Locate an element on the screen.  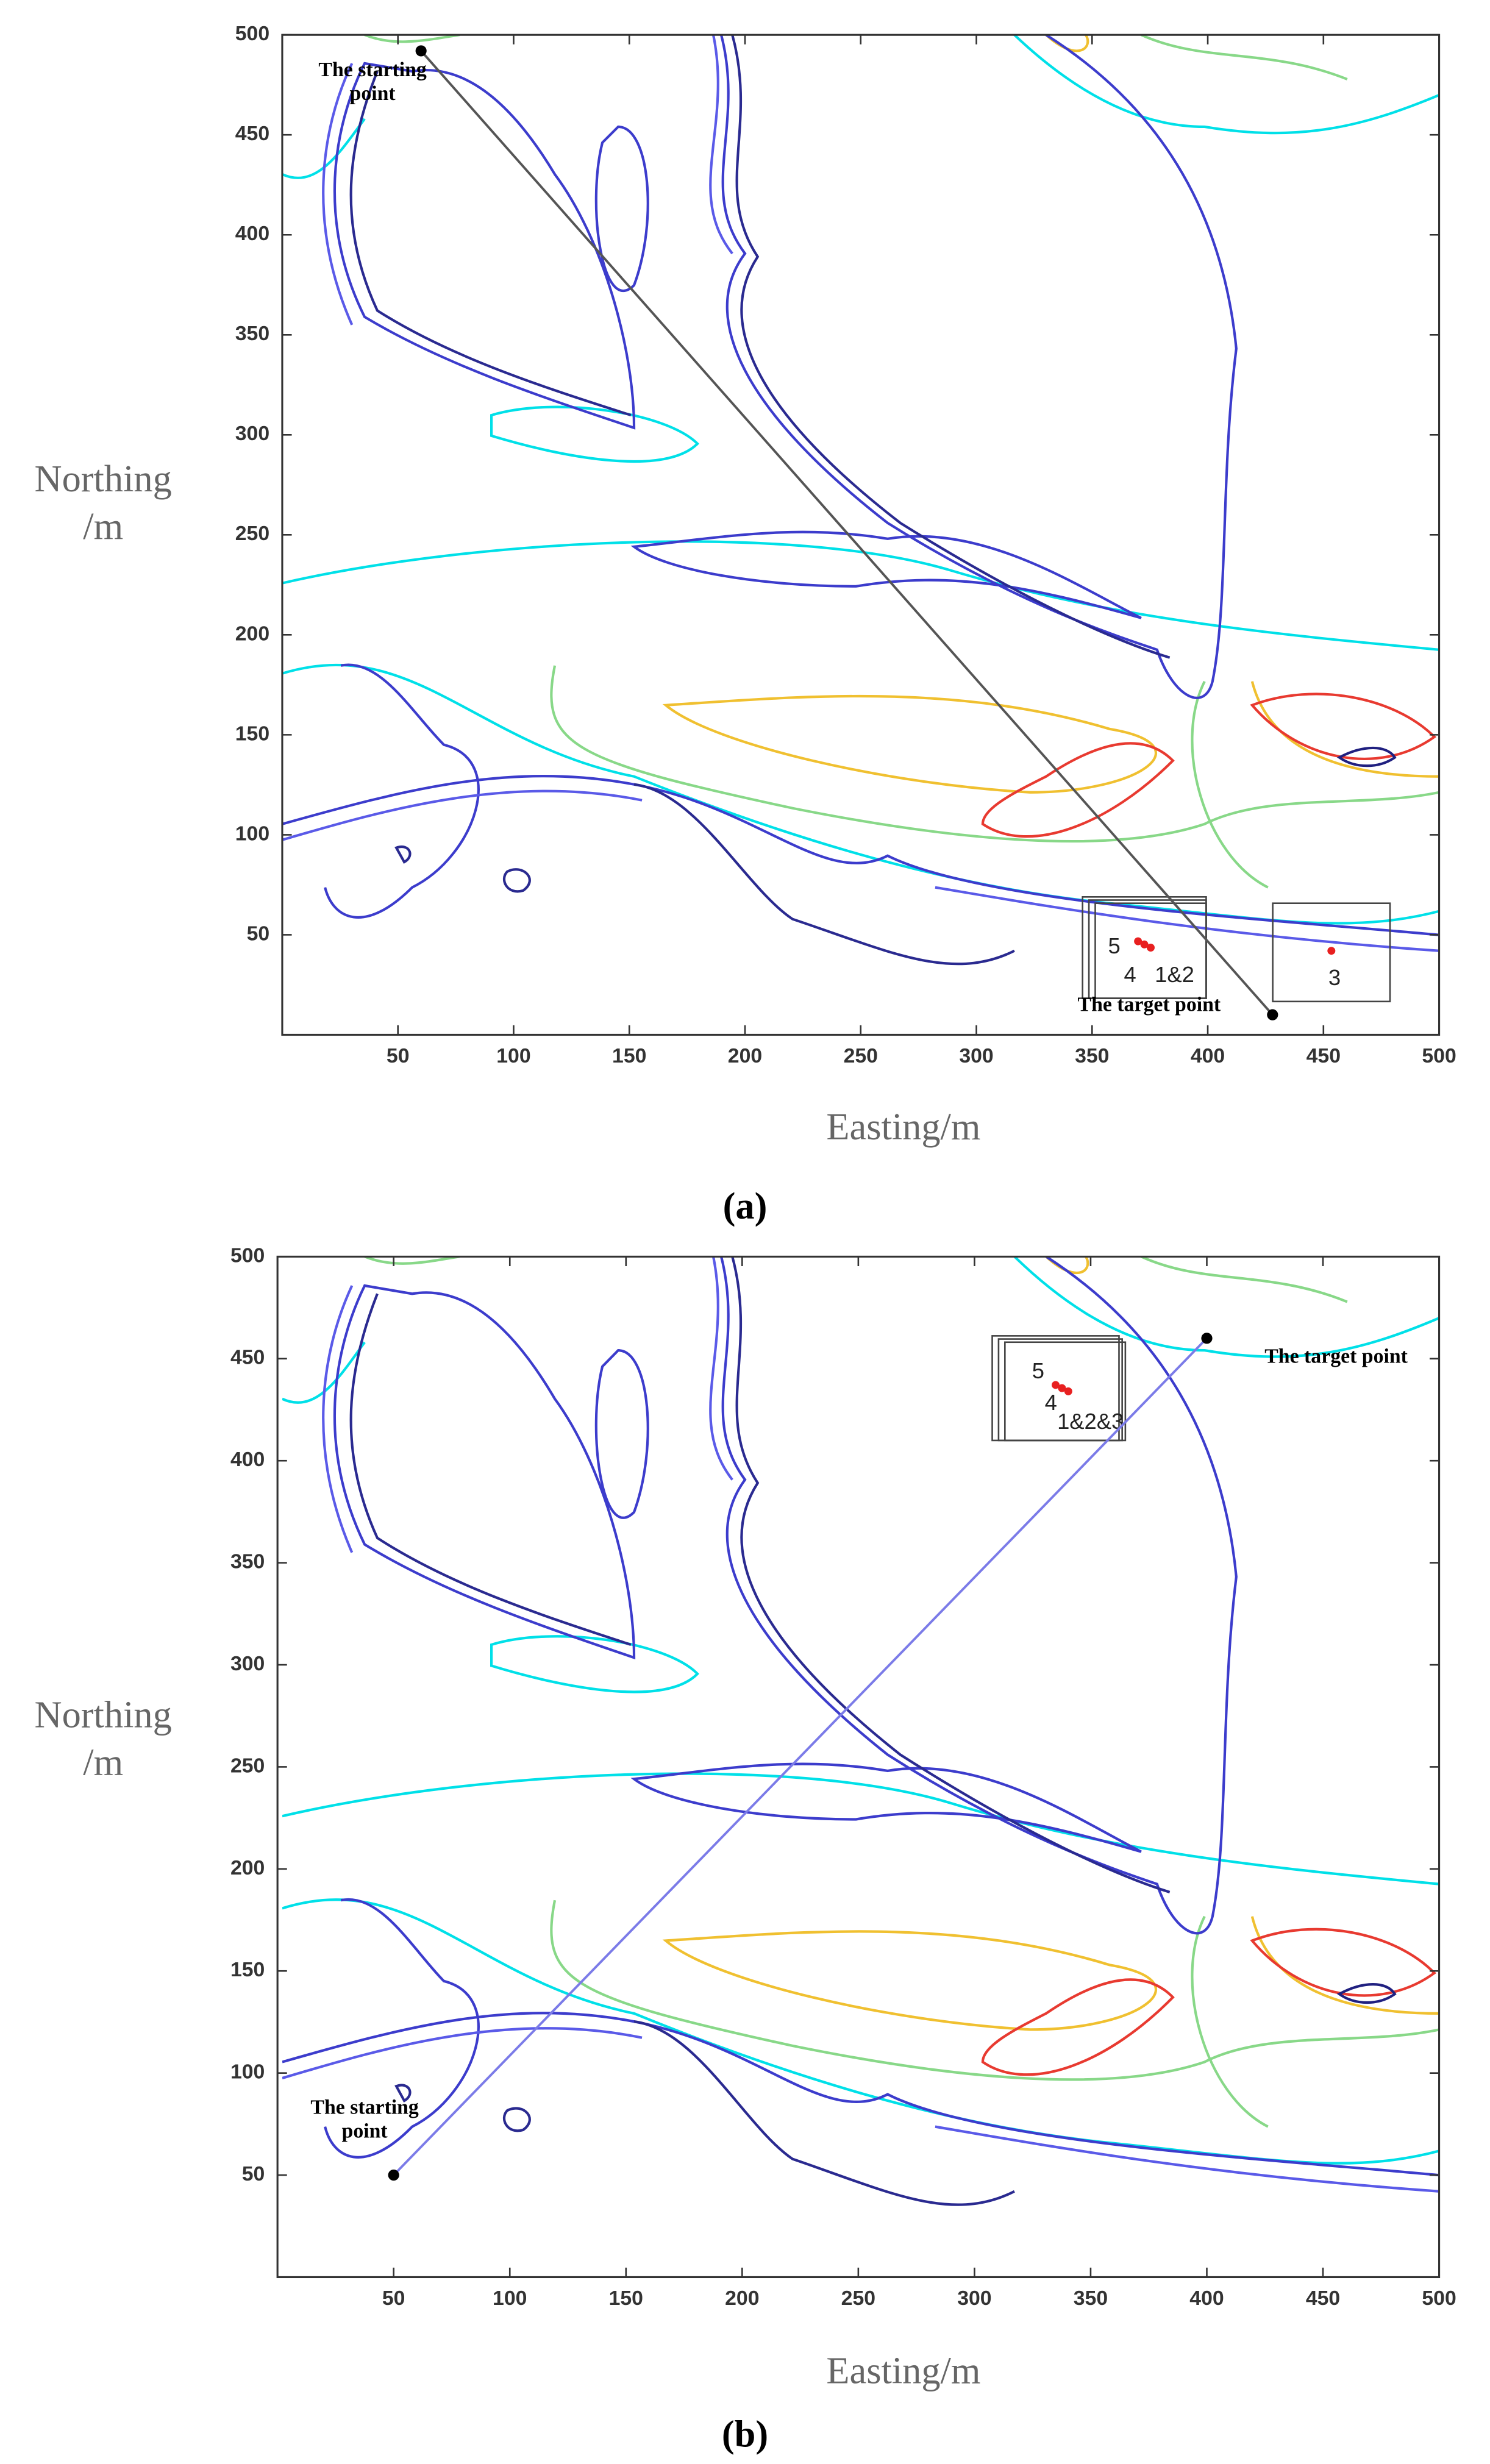
box-label: 1&2 is located at coordinates (1174, 975).